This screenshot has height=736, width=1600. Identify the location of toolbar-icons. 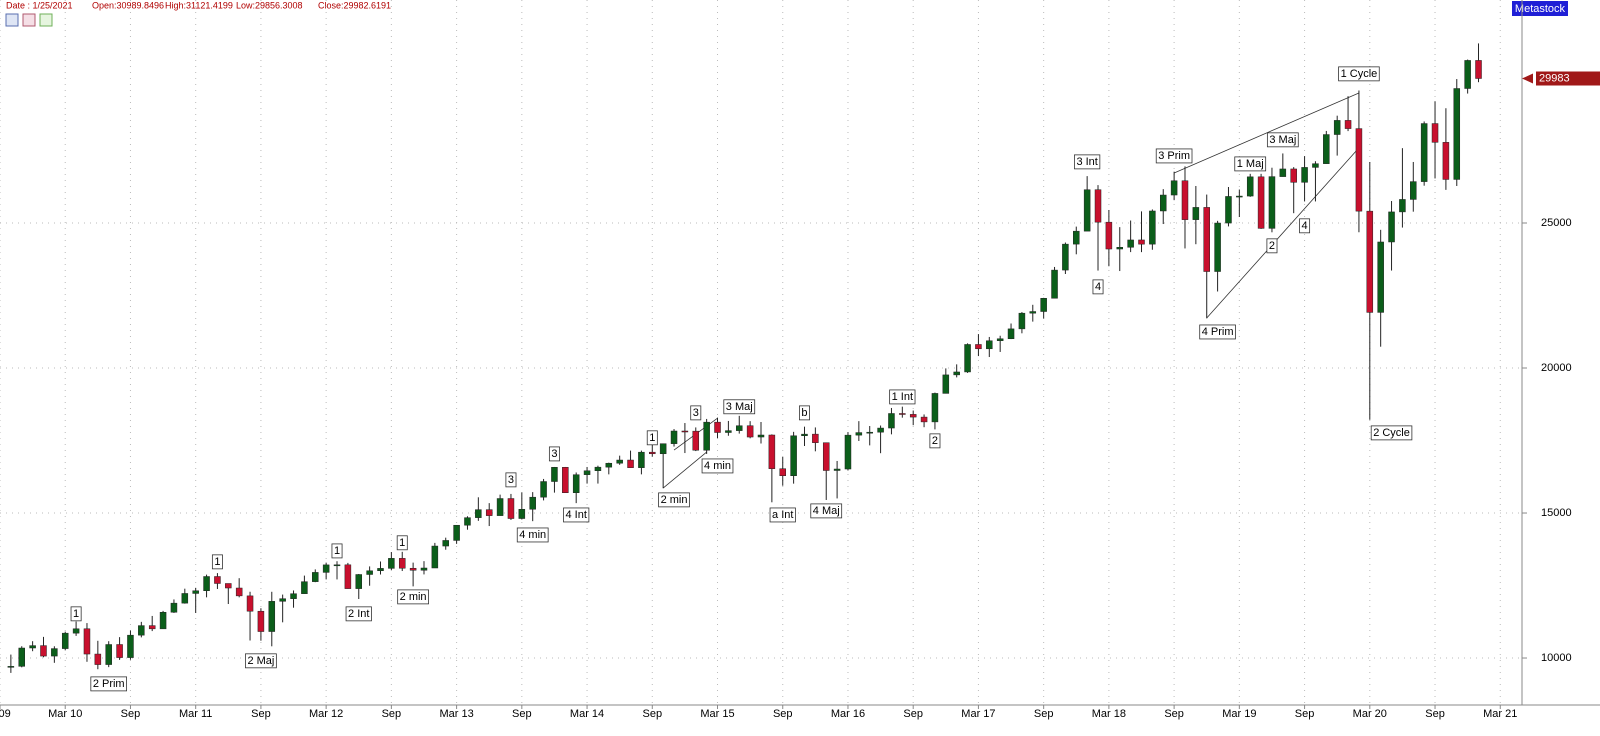
(29, 20).